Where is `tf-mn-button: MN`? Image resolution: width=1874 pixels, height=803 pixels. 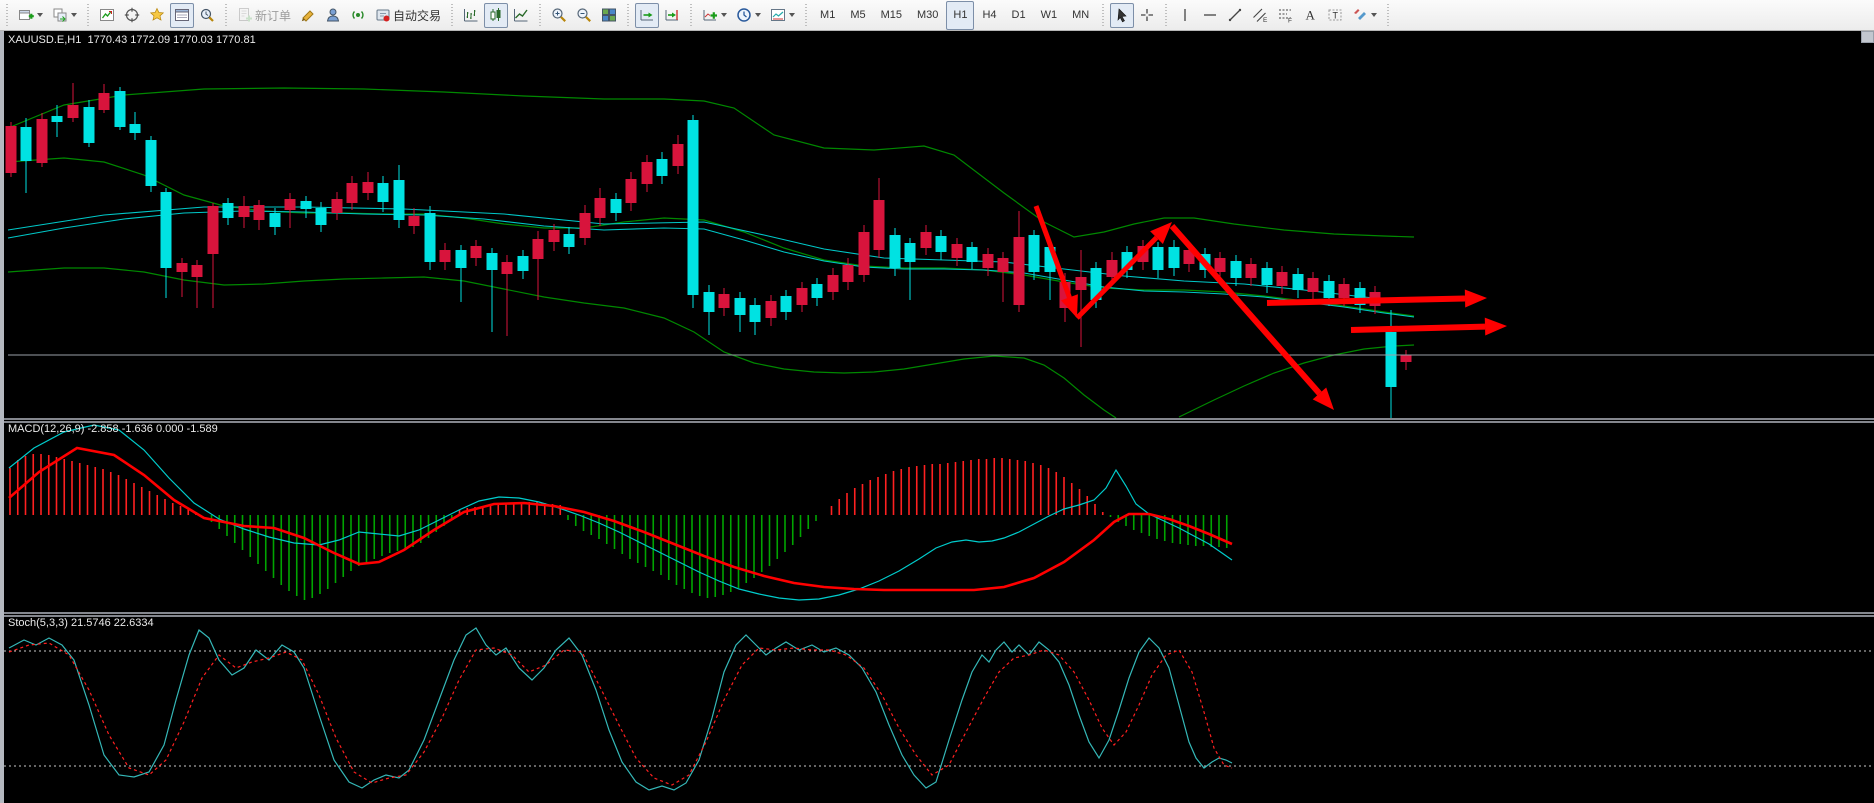
tf-mn-button: MN is located at coordinates (1080, 15).